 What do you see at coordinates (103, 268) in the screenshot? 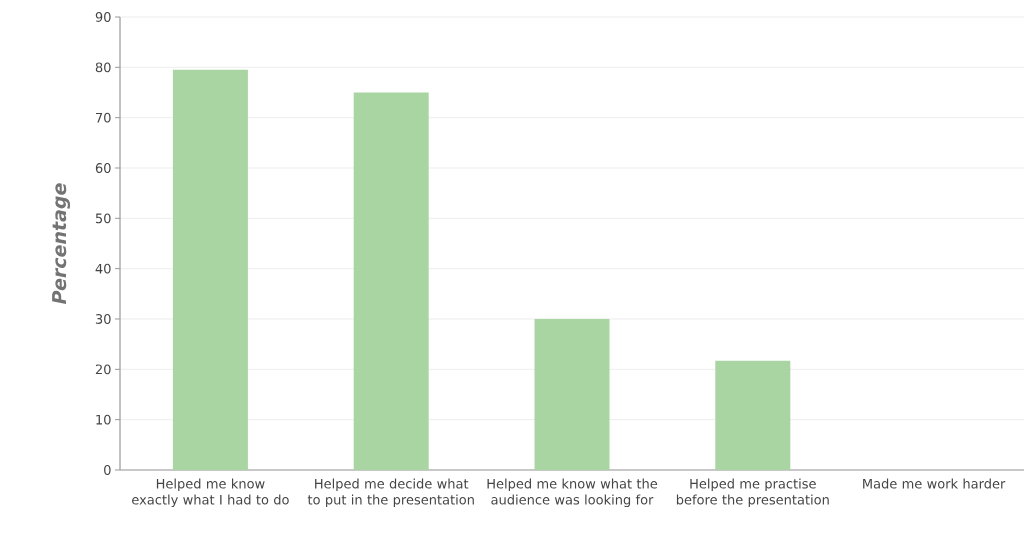
I see `y-tick-label: 40` at bounding box center [103, 268].